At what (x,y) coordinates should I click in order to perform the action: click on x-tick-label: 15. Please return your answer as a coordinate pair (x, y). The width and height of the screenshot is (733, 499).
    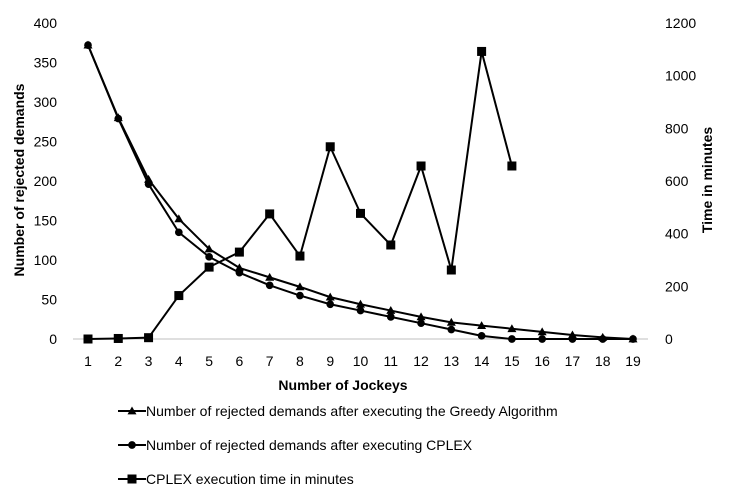
    Looking at the image, I should click on (512, 361).